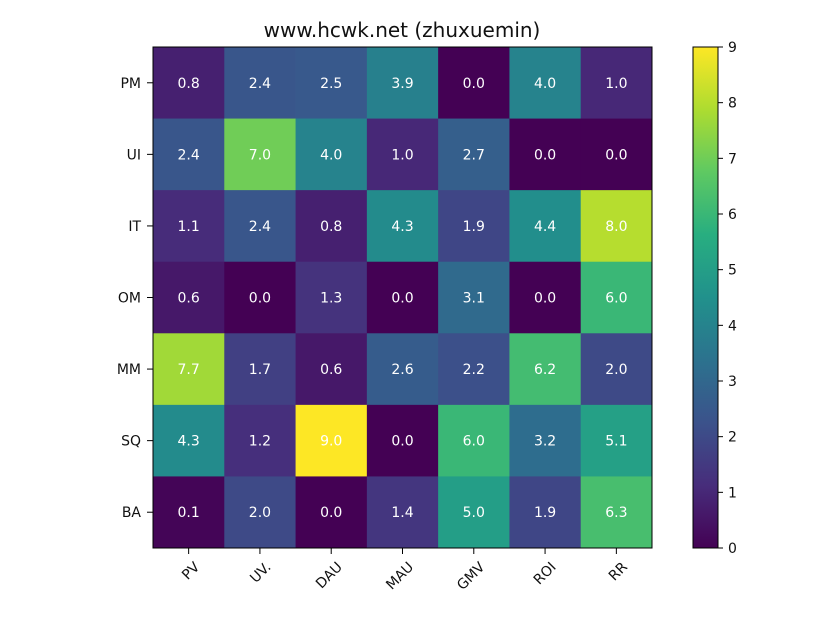 The width and height of the screenshot is (830, 623). Describe the element at coordinates (129, 370) in the screenshot. I see `y-tick-label: MM` at that location.